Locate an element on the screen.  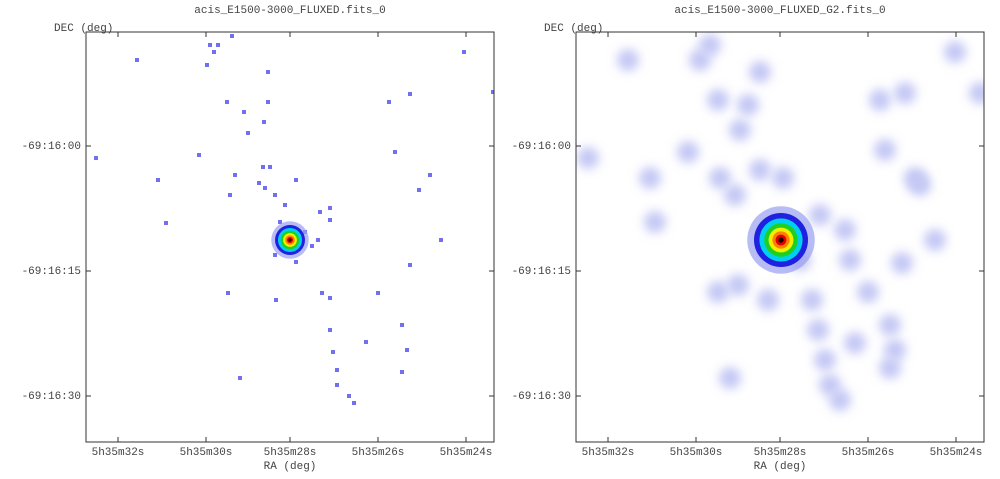
x-tick-label: 5h35m28s is located at coordinates (290, 453).